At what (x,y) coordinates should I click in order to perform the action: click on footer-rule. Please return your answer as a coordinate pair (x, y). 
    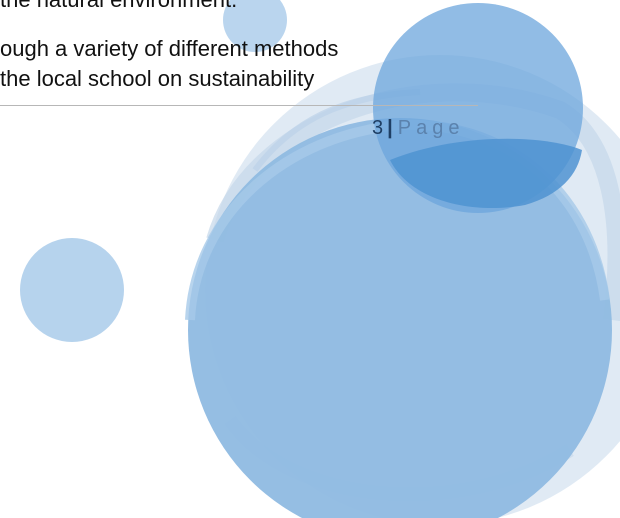
    Looking at the image, I should click on (239, 105).